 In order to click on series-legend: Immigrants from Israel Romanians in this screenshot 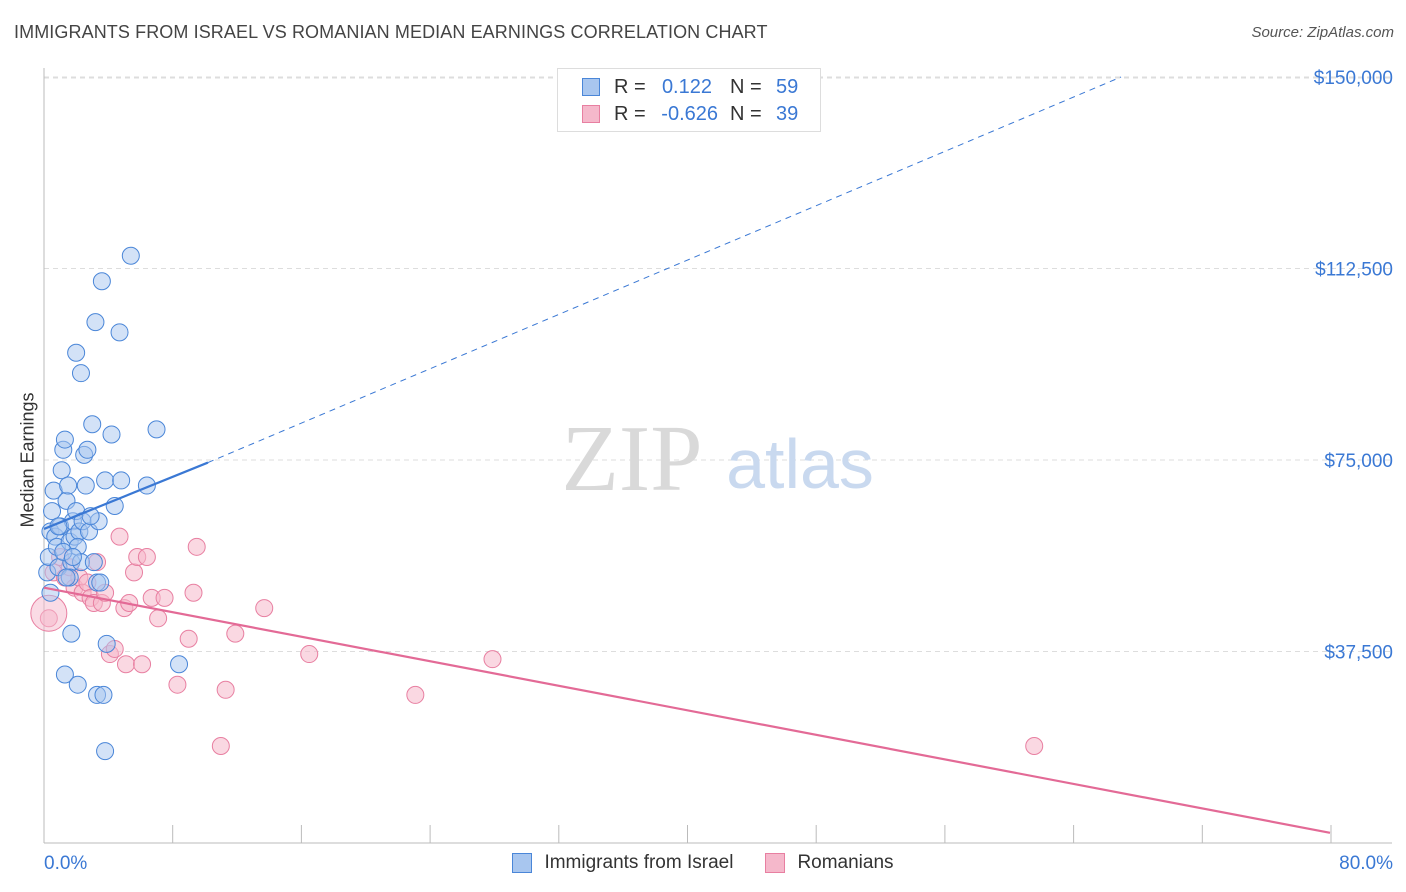, I will do `click(703, 863)`.